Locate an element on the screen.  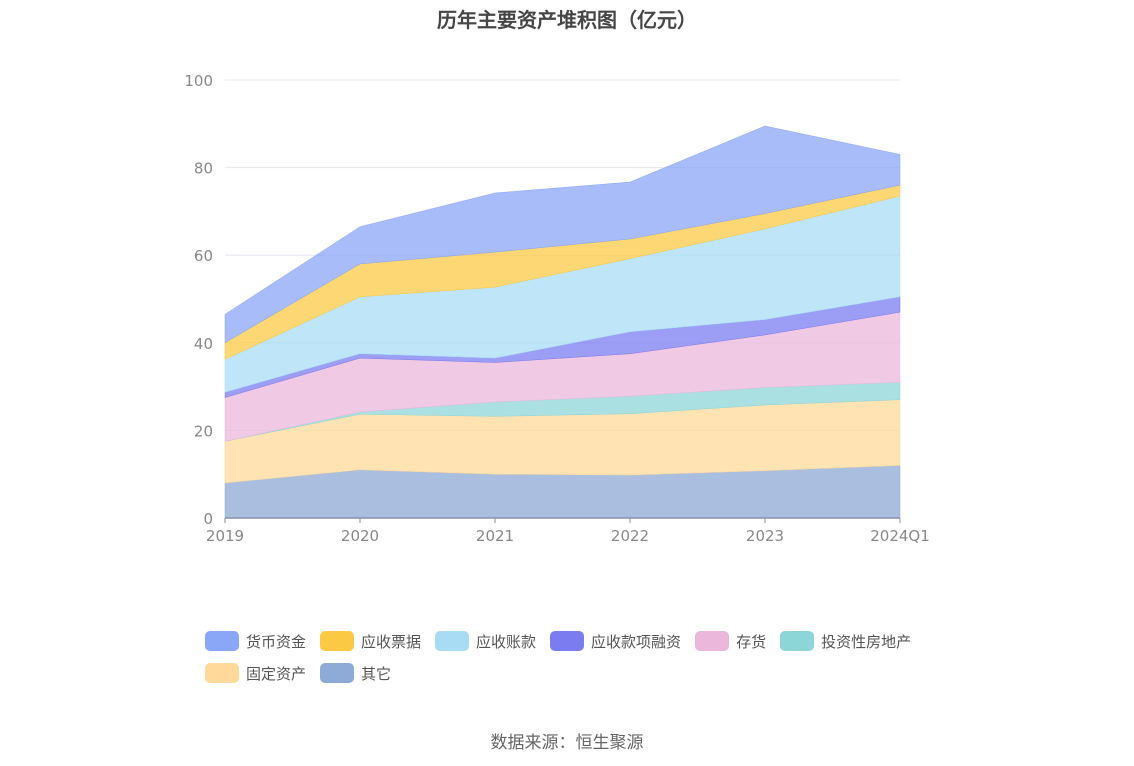
y-tick-label: 40 is located at coordinates (203, 344).